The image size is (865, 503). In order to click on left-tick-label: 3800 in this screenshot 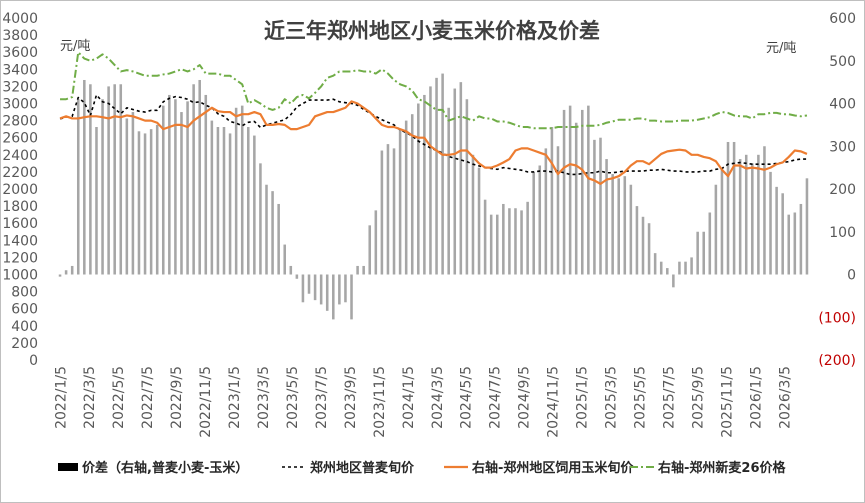, I will do `click(20, 36)`.